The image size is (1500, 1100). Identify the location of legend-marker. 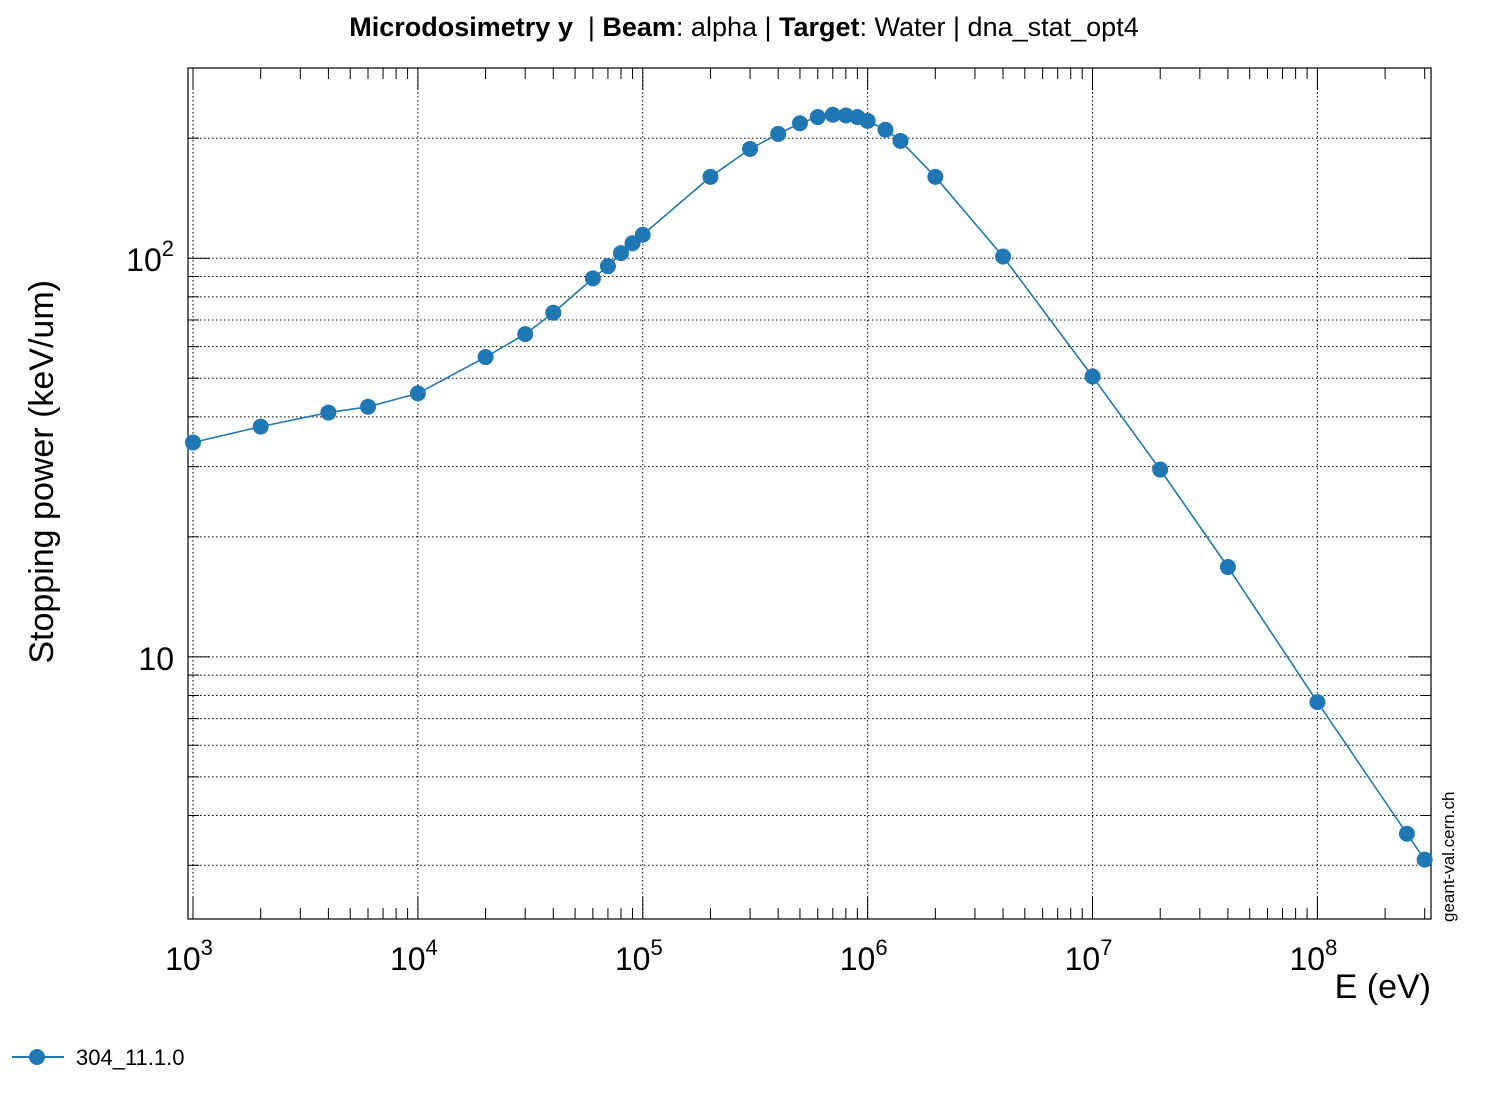
(37, 1057).